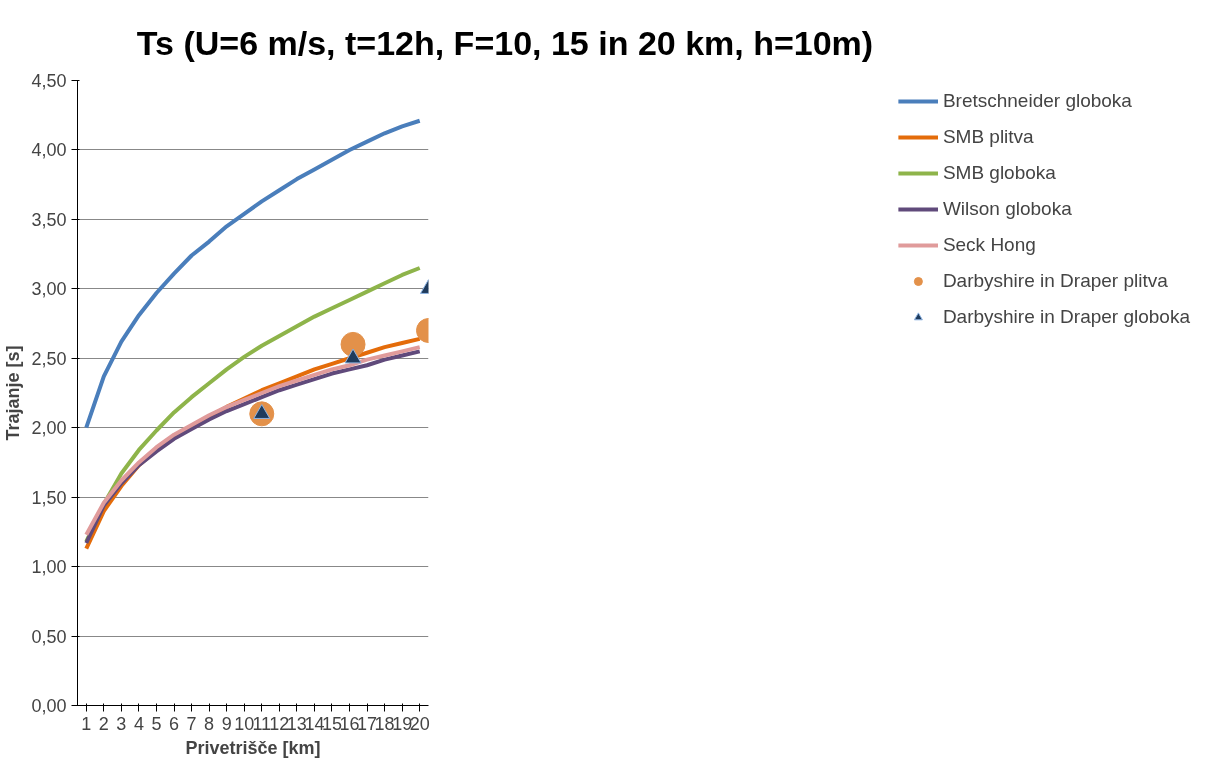 This screenshot has height=760, width=1205. I want to click on y-axis-title: Trajanje [s], so click(13, 393).